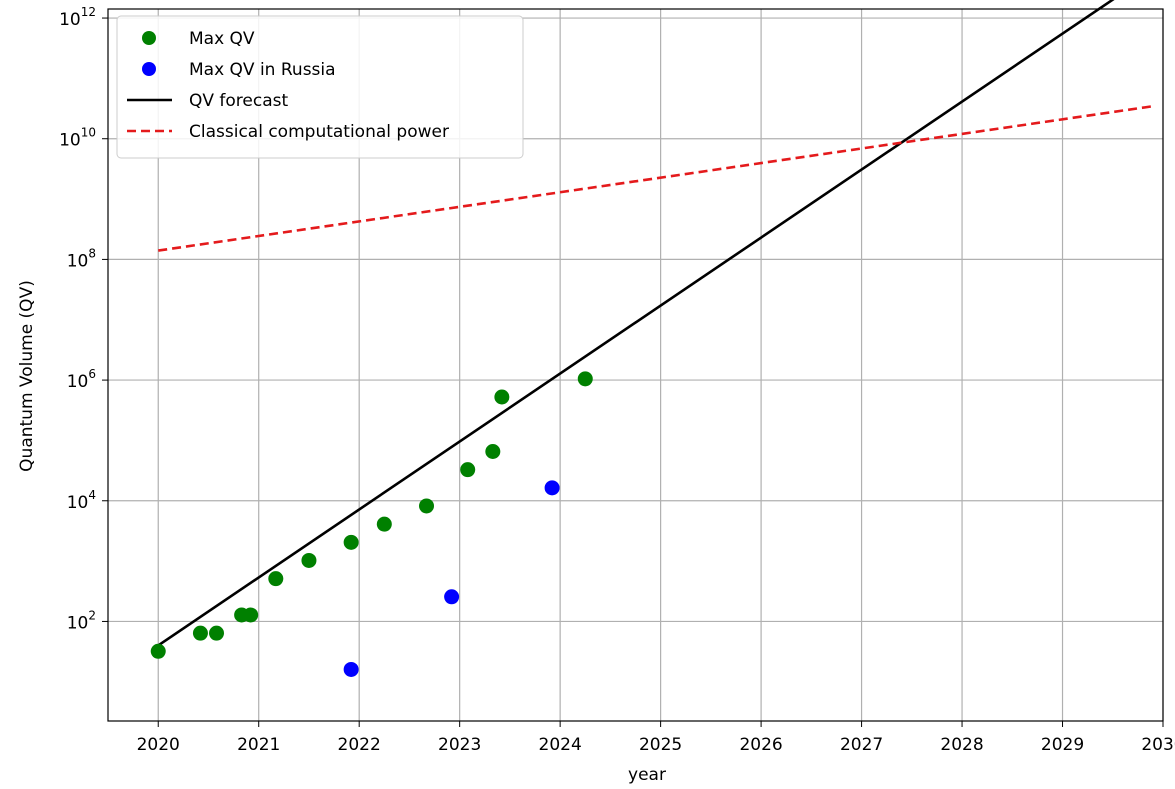 The image size is (1175, 789). I want to click on x-tick-label: 2026, so click(760, 745).